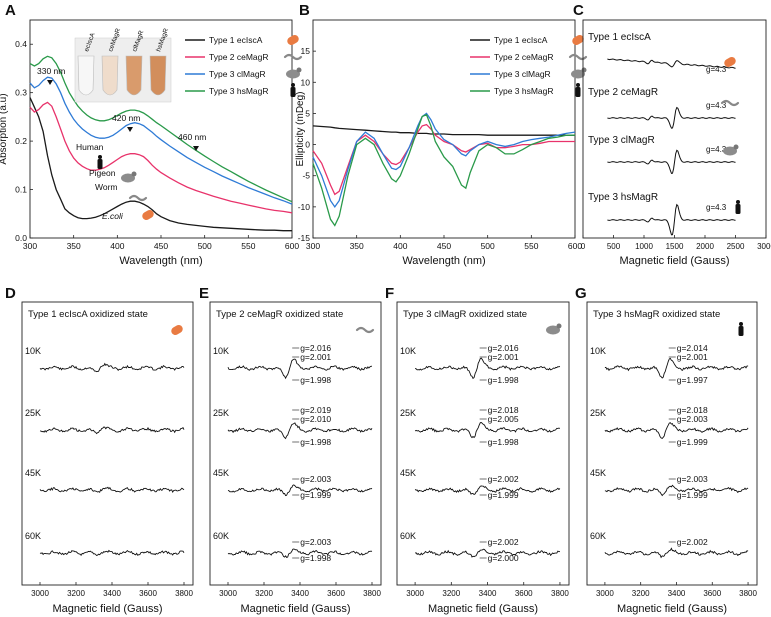 The image size is (771, 617). What do you see at coordinates (10, 293) in the screenshot?
I see `panel-letter-D: D` at bounding box center [10, 293].